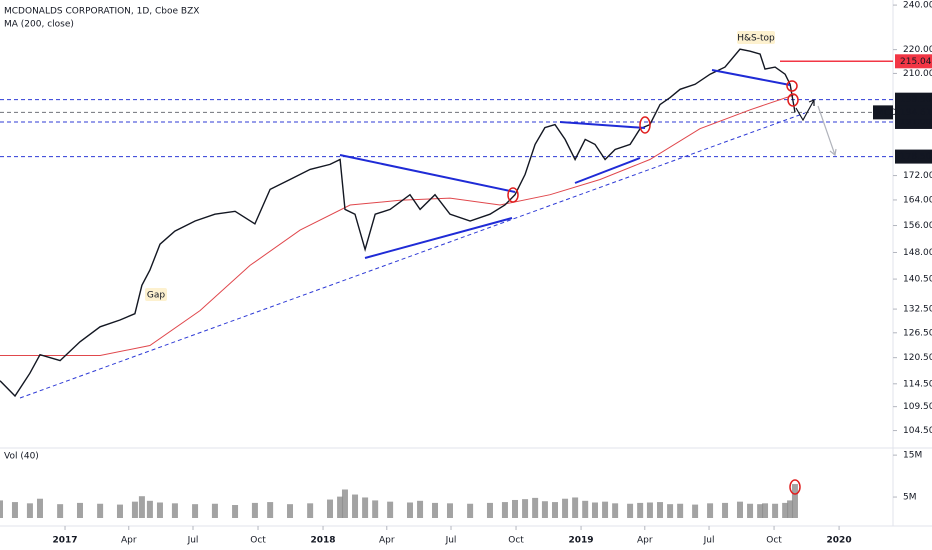 The image size is (932, 550). What do you see at coordinates (101, 12) in the screenshot?
I see `chart-title: MCDONALDS CORPORATION, 1D, Cboe BZX` at bounding box center [101, 12].